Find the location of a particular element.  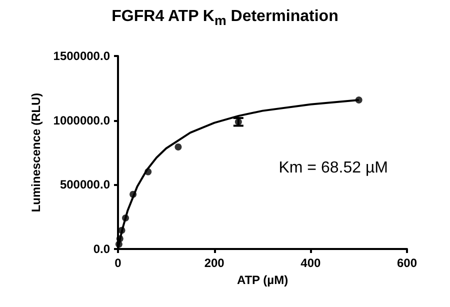

x-tick-label: 200 is located at coordinates (214, 263).